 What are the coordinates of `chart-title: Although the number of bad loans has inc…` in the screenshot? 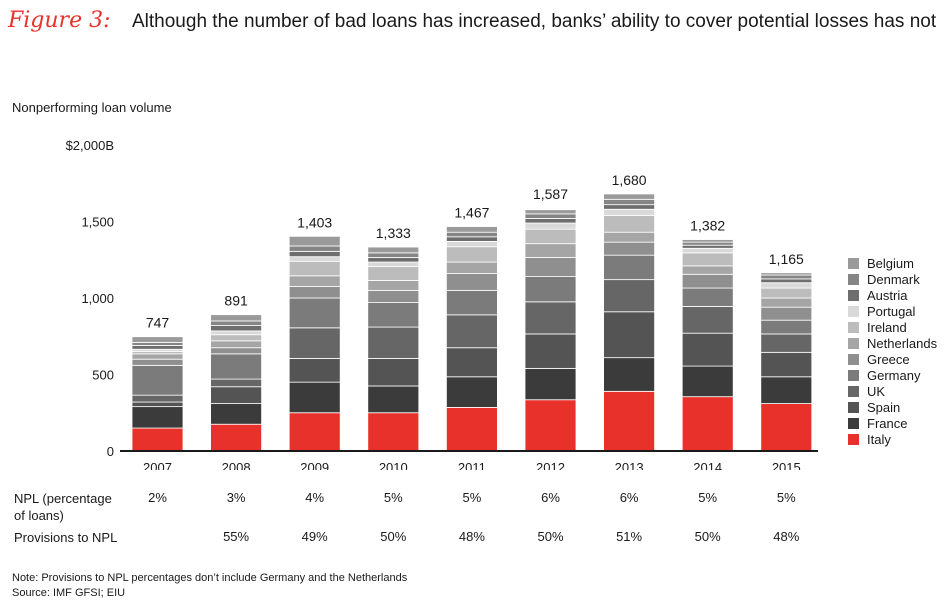 It's located at (534, 21).